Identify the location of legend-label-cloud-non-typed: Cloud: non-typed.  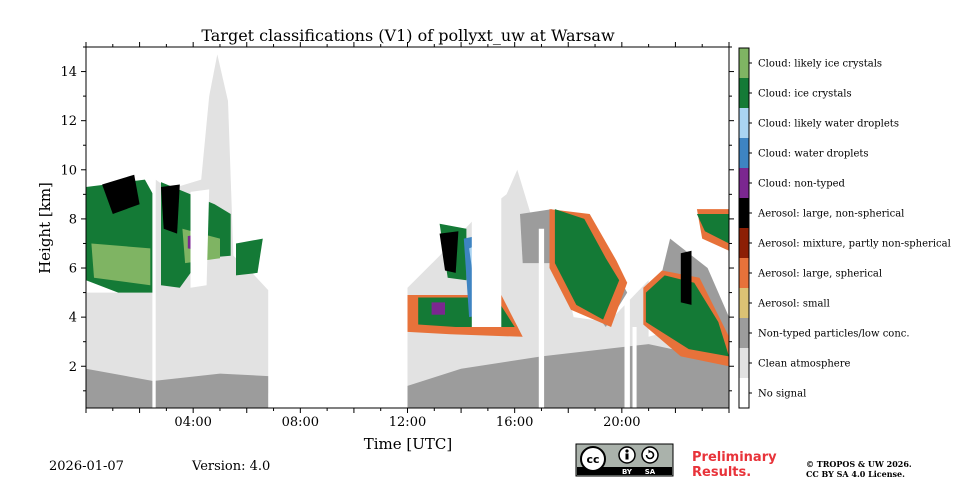
(802, 184).